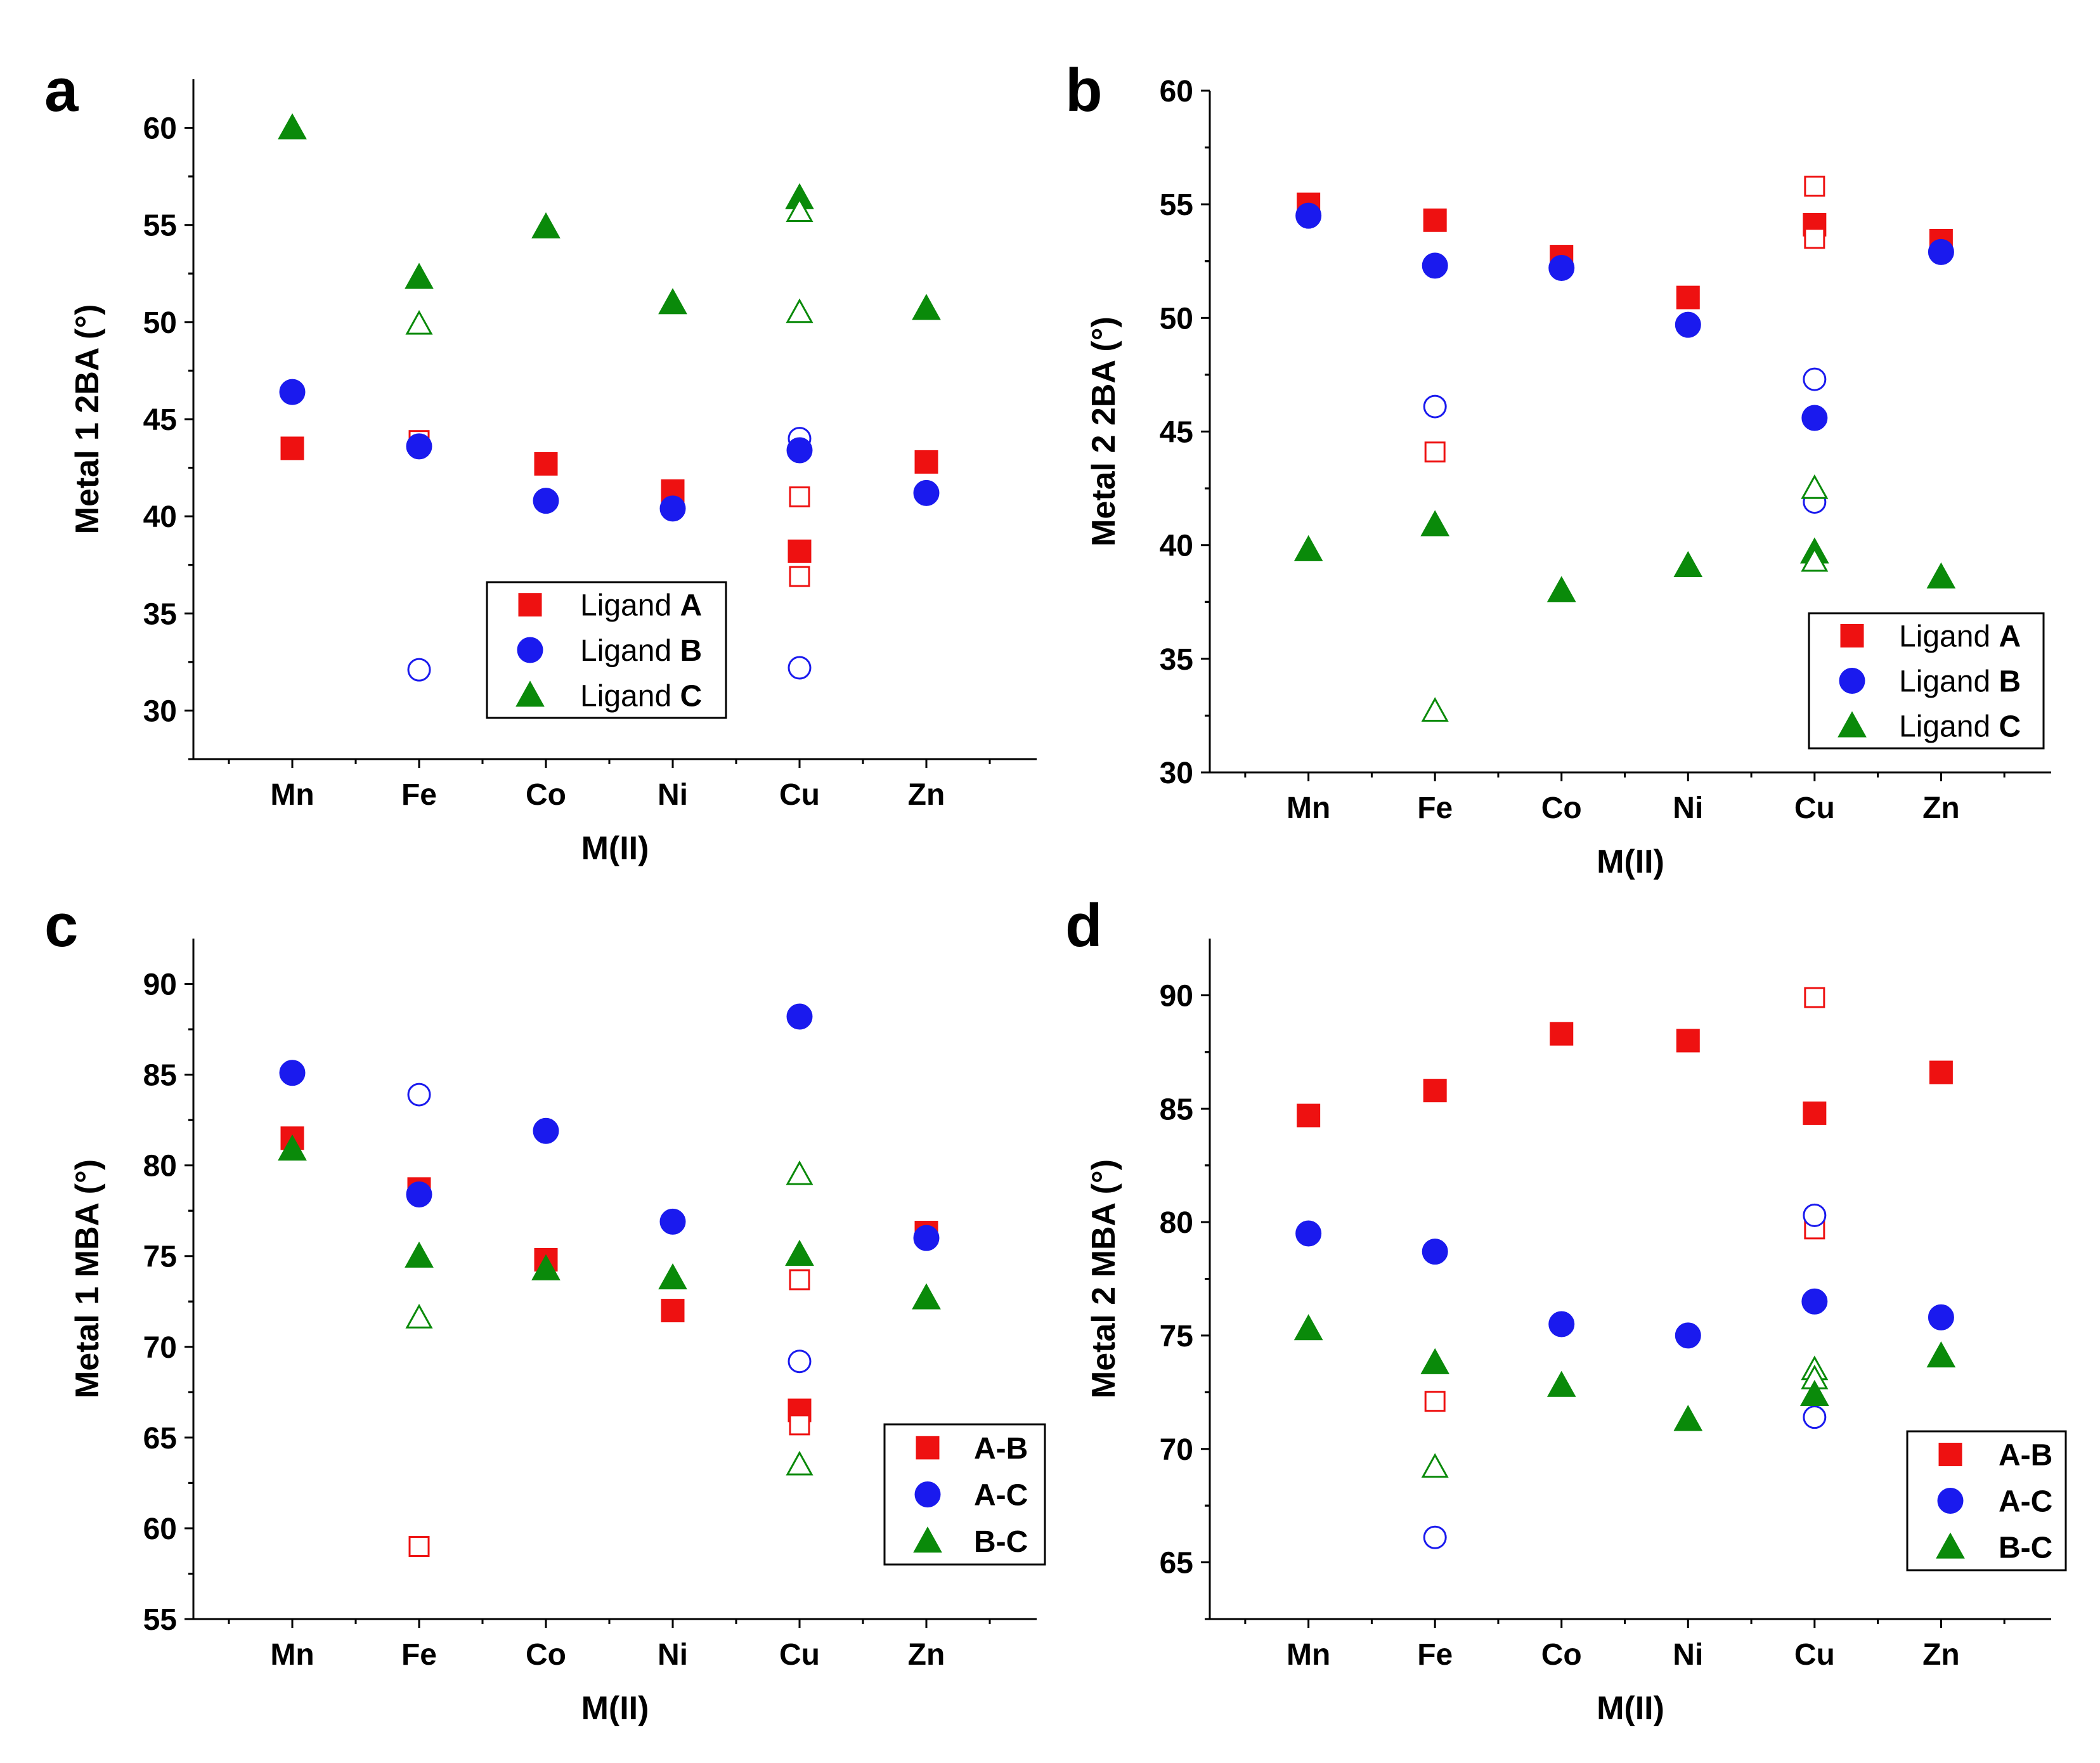 The image size is (2100, 1763). What do you see at coordinates (1176, 318) in the screenshot?
I see `y-tick-label: 50` at bounding box center [1176, 318].